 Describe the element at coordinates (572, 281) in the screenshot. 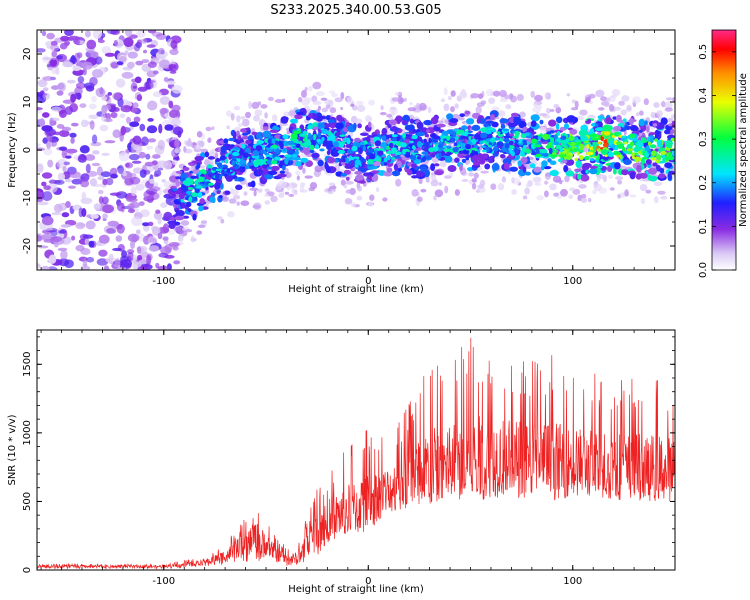

I see `x-tick-label: 100` at that location.